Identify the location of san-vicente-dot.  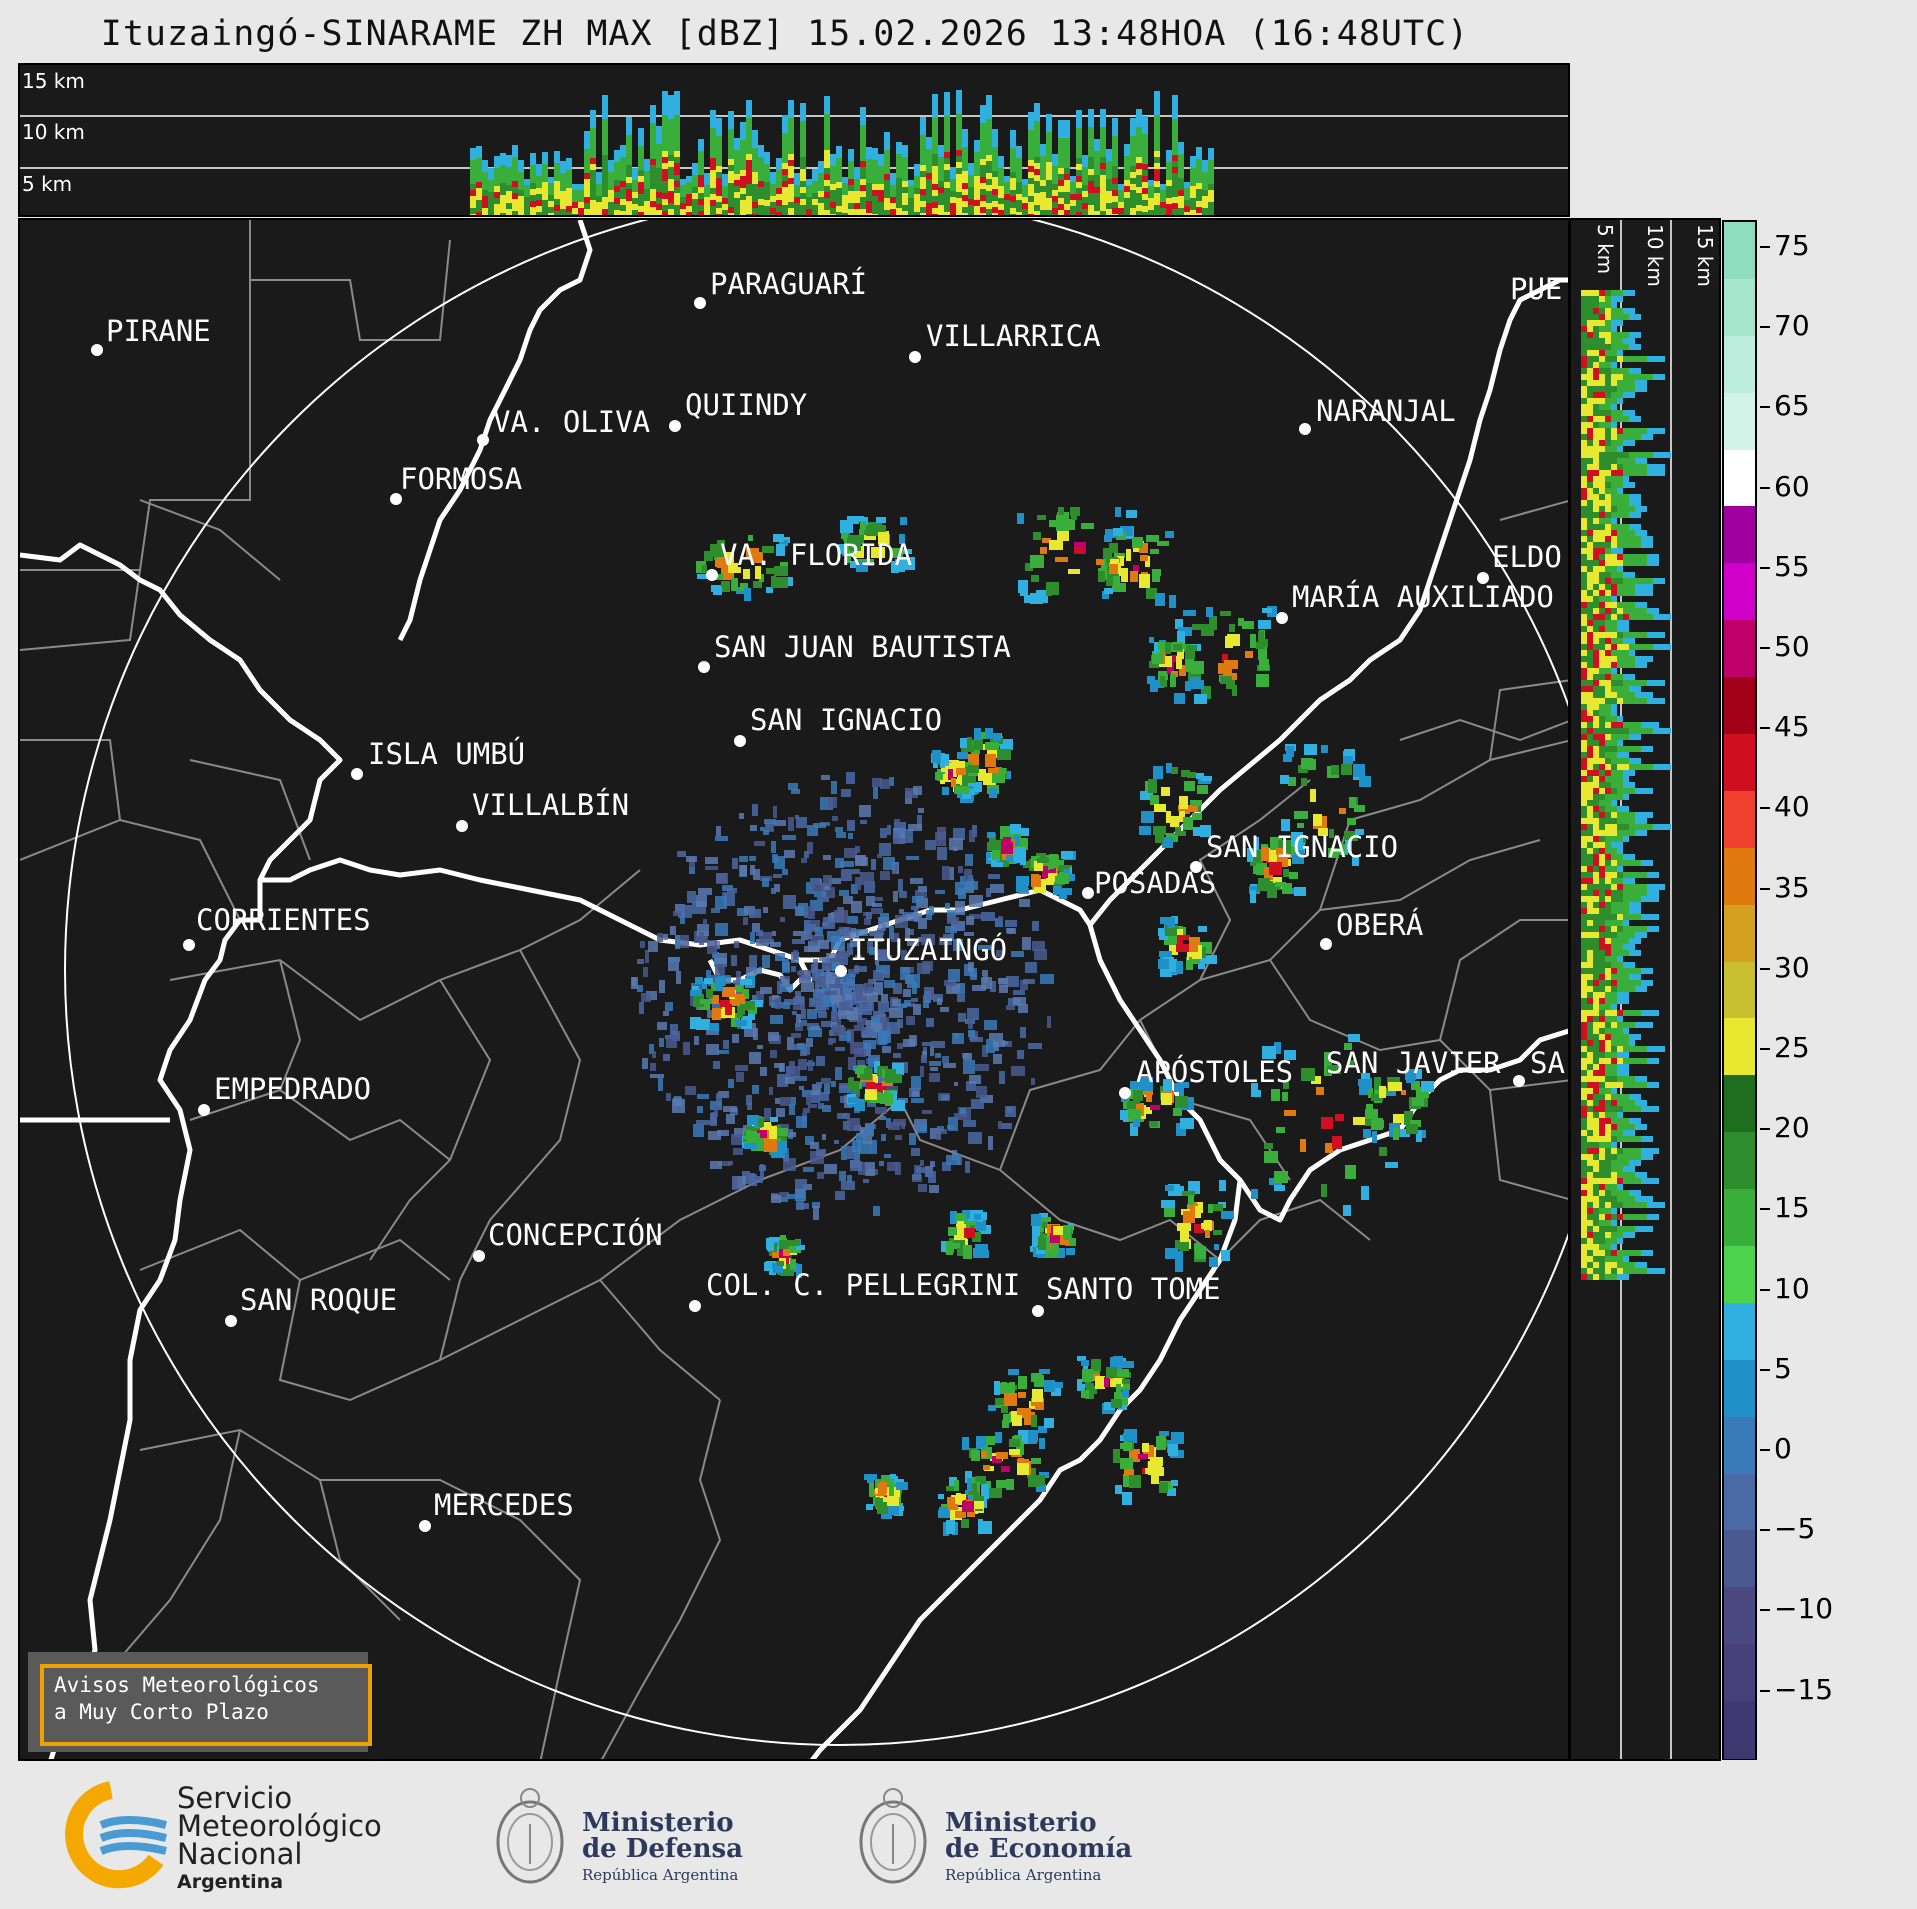
(1519, 1081).